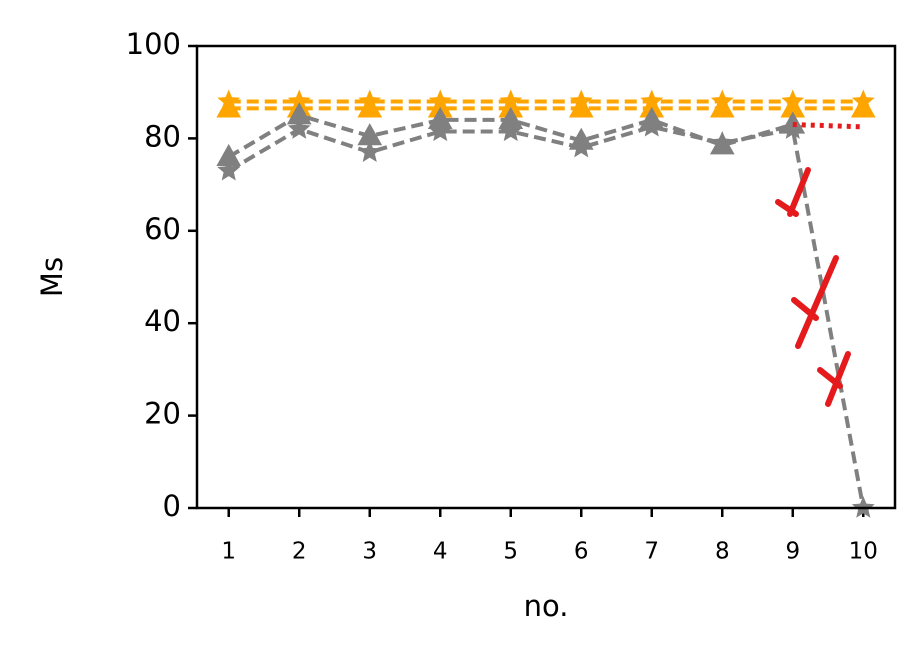  I want to click on x-tick-label: 7, so click(651, 552).